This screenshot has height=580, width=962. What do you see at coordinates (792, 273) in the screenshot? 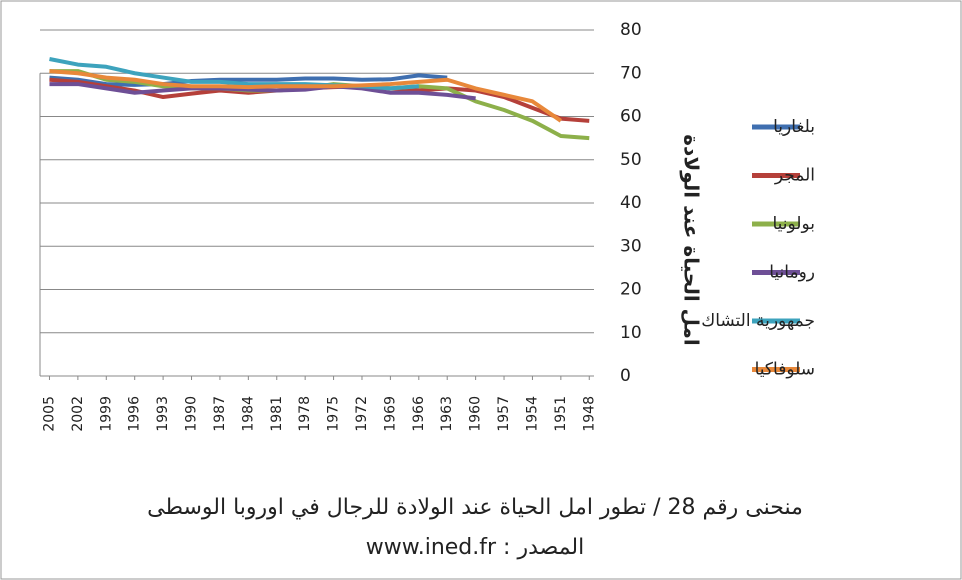
I see `legend-label: رومانيا` at bounding box center [792, 273].